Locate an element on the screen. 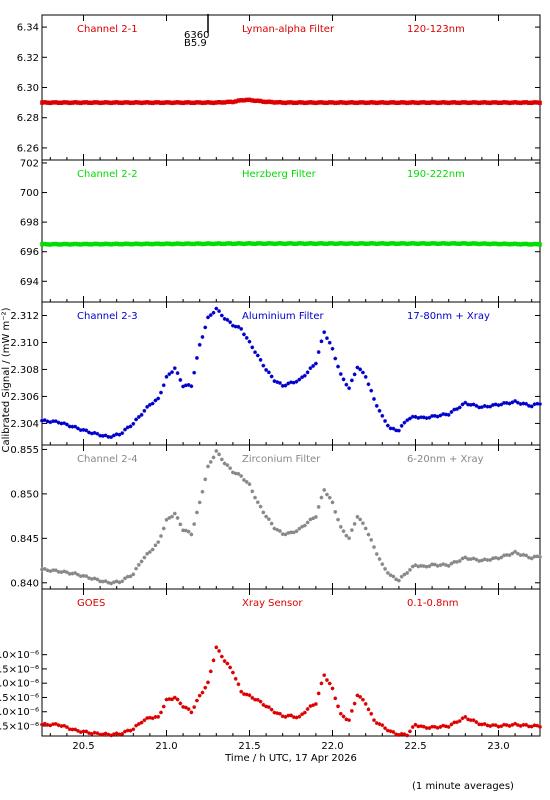  x-tick-label: 21.5 is located at coordinates (249, 746).